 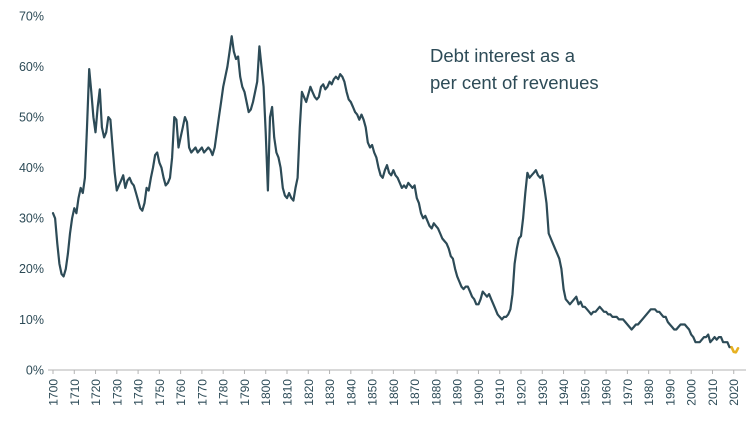 I want to click on x-tick-label: 1770, so click(x=202, y=392).